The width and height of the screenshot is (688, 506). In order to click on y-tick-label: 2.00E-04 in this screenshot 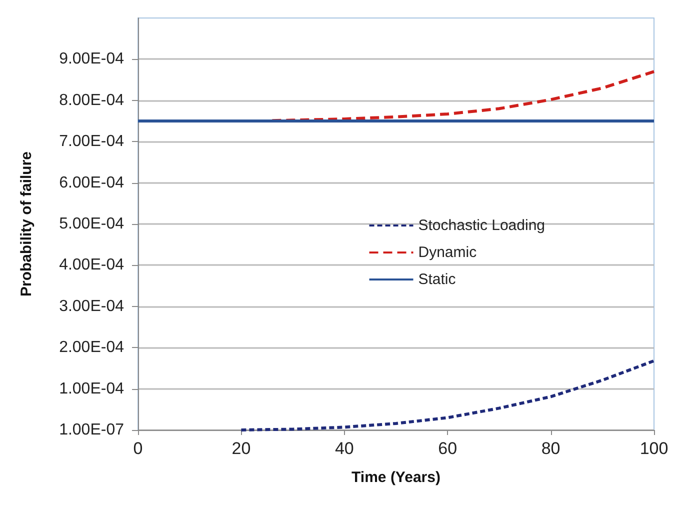, I will do `click(91, 347)`.